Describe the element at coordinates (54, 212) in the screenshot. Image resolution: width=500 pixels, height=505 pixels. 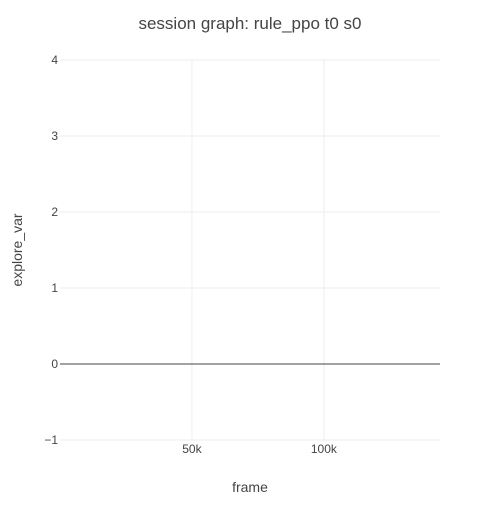
I see `y-tick-label: 2` at that location.